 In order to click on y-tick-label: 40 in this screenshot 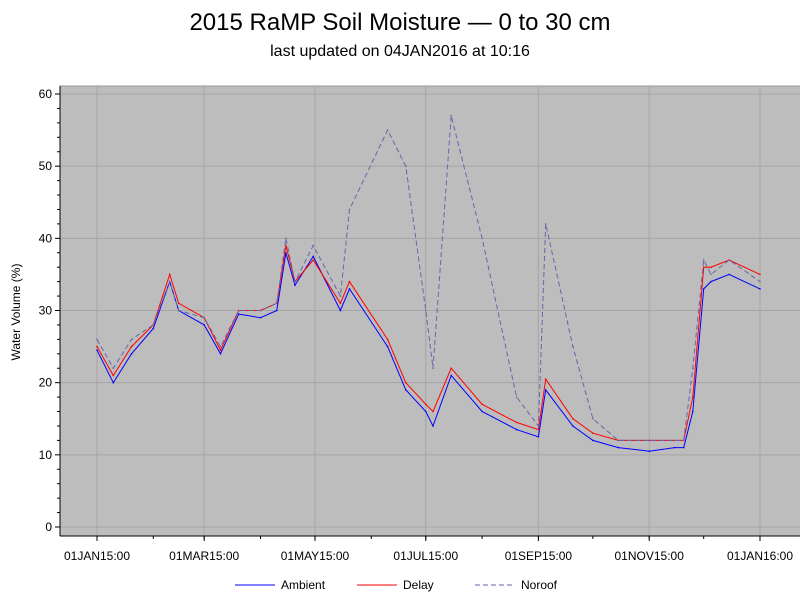, I will do `click(46, 238)`.